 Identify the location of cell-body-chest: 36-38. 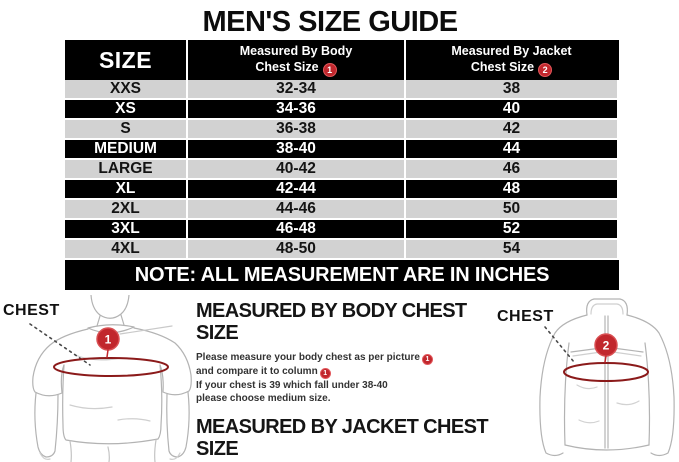
(297, 130).